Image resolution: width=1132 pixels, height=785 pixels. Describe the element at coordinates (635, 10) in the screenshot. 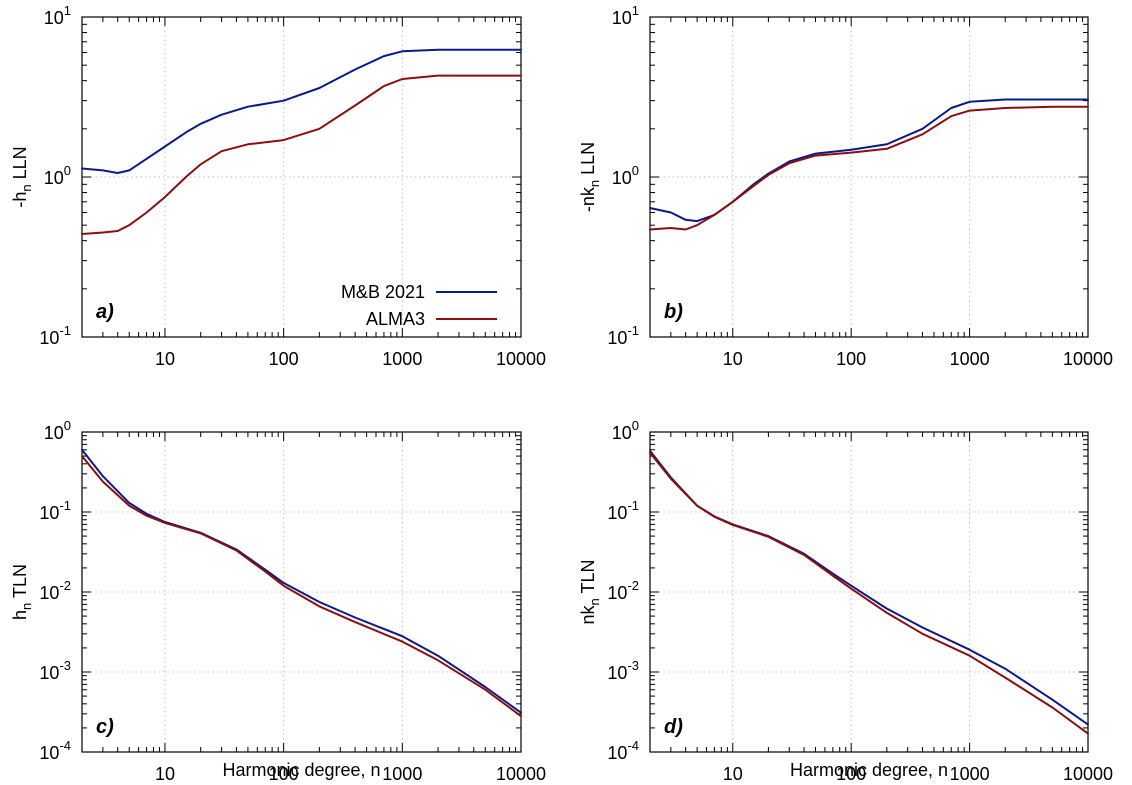

I see `y-tick-exponent: 1` at that location.